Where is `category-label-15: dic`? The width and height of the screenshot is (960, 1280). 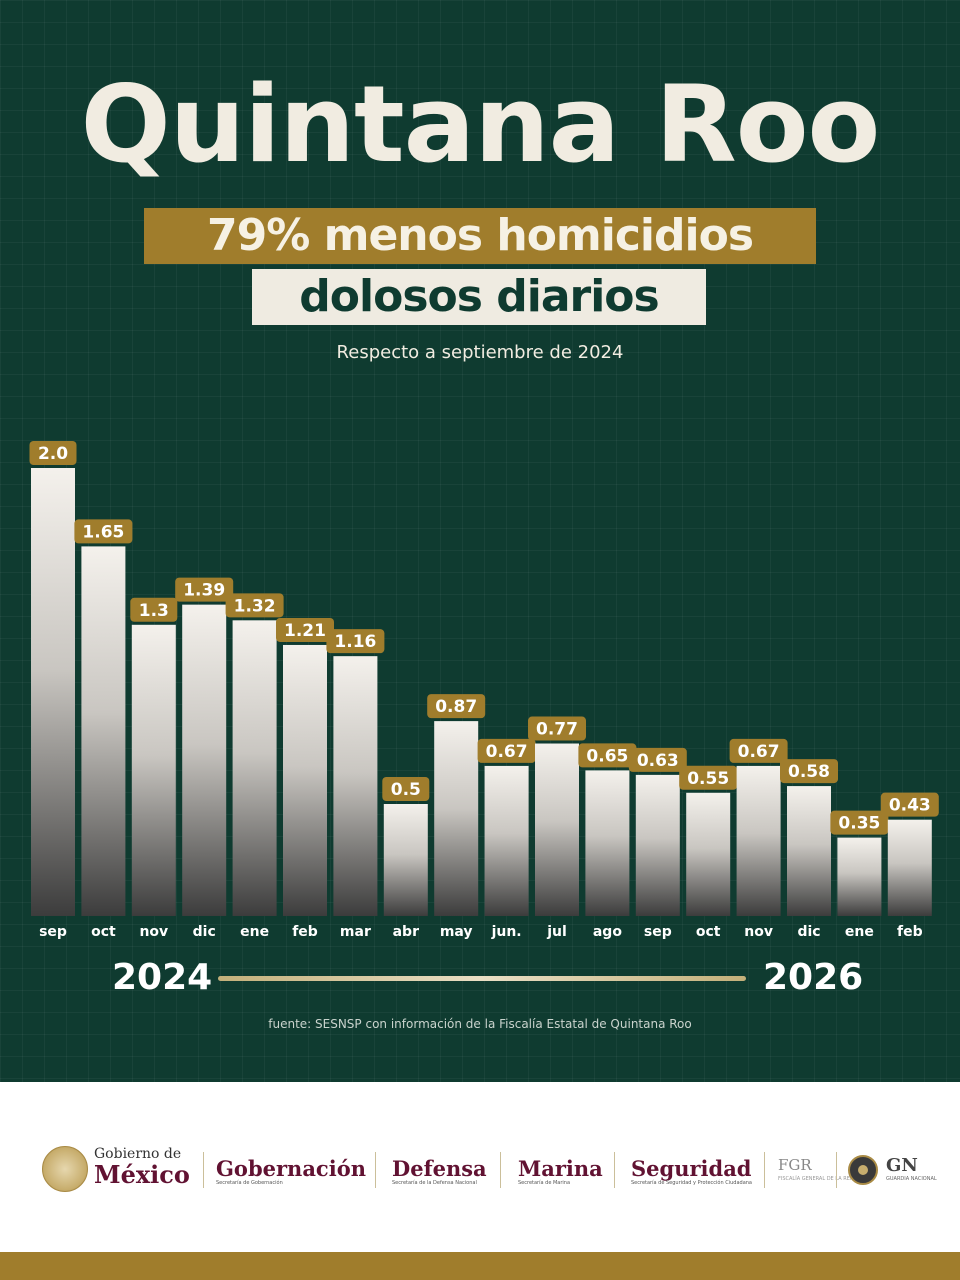
category-label-15: dic is located at coordinates (808, 932).